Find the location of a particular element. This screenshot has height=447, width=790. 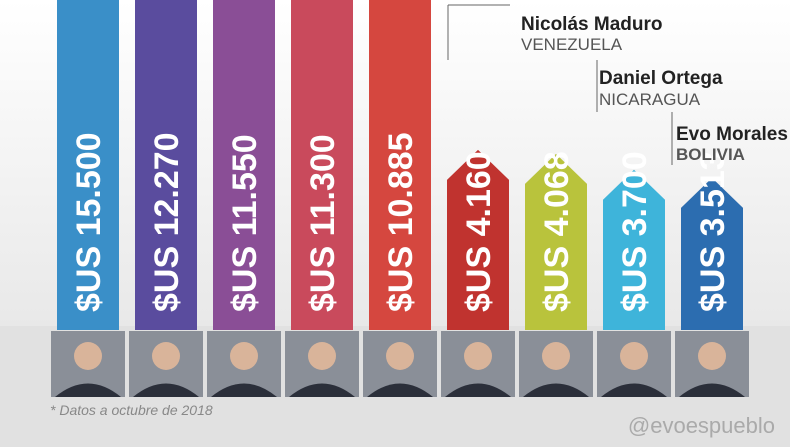

annotation-name: Evo Morales is located at coordinates (732, 134).